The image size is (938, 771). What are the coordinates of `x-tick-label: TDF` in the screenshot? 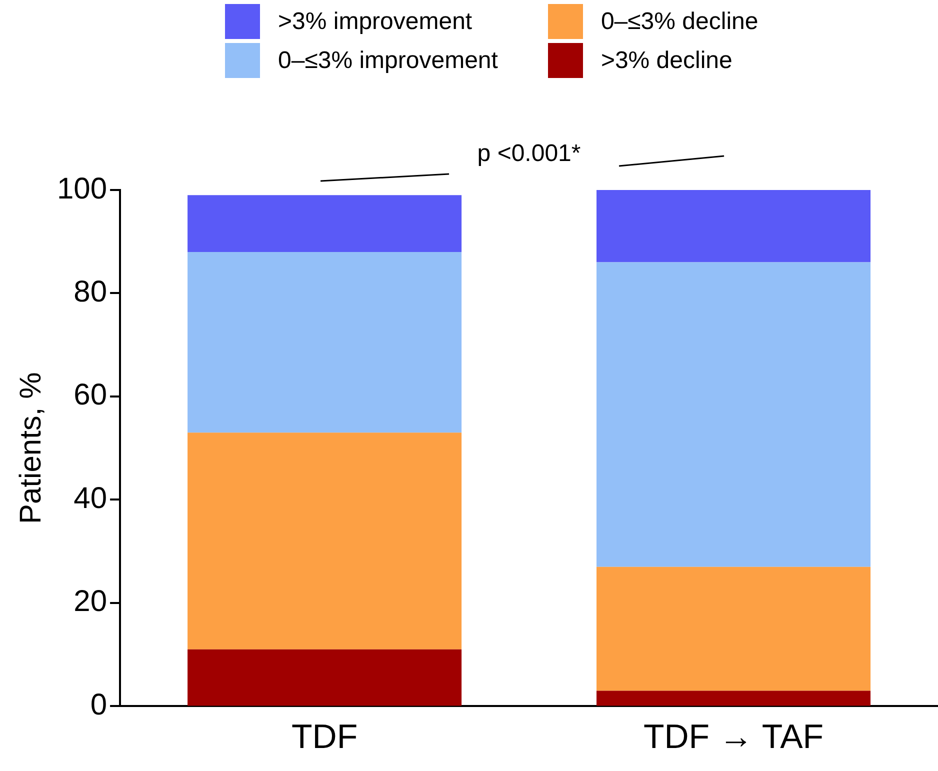 It's located at (324, 737).